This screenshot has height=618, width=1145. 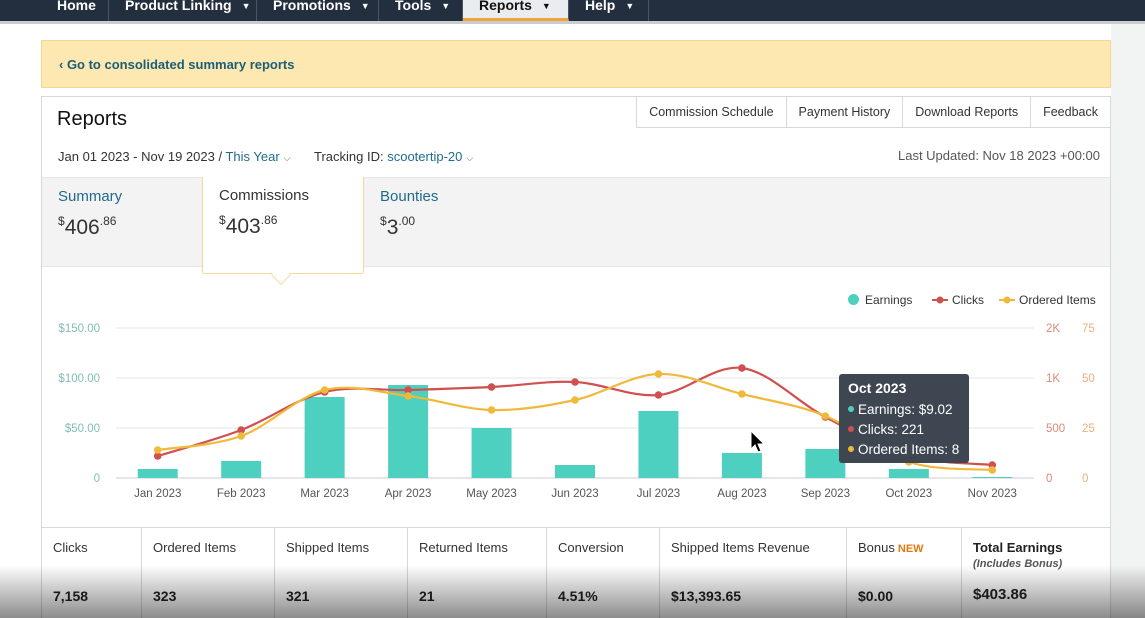 What do you see at coordinates (658, 494) in the screenshot?
I see `x-tick-label: Jul 2023` at bounding box center [658, 494].